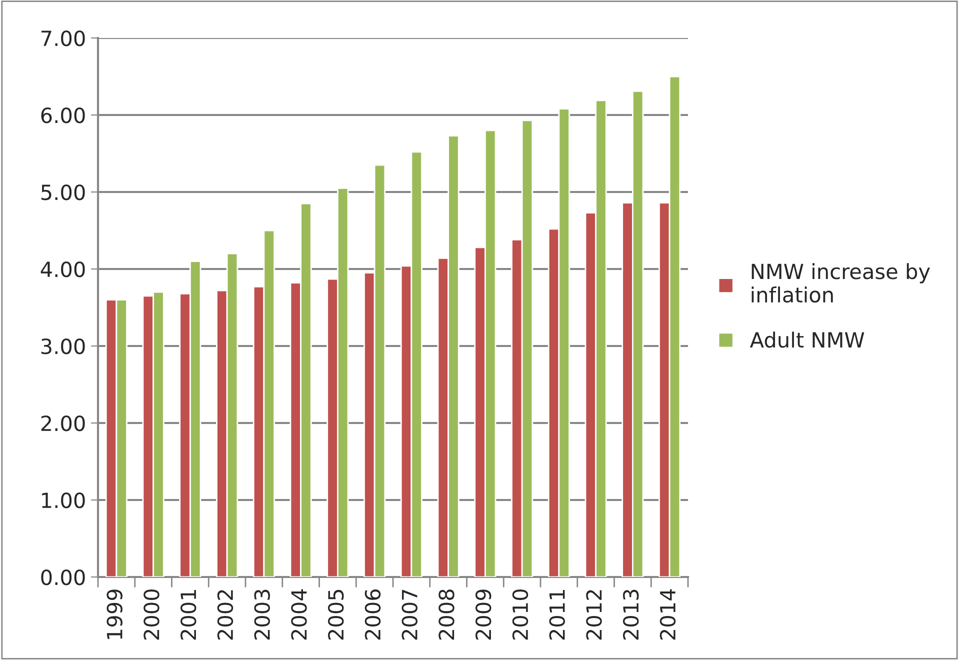 The image size is (959, 660). Describe the element at coordinates (807, 340) in the screenshot. I see `legend-label: Adult NMW` at that location.